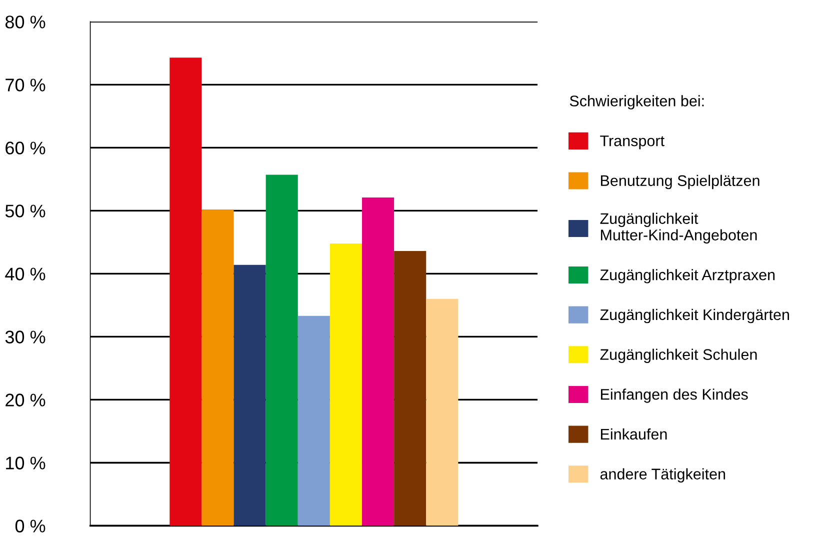 The height and width of the screenshot is (542, 836). I want to click on y-tick-label: 60 %, so click(26, 148).